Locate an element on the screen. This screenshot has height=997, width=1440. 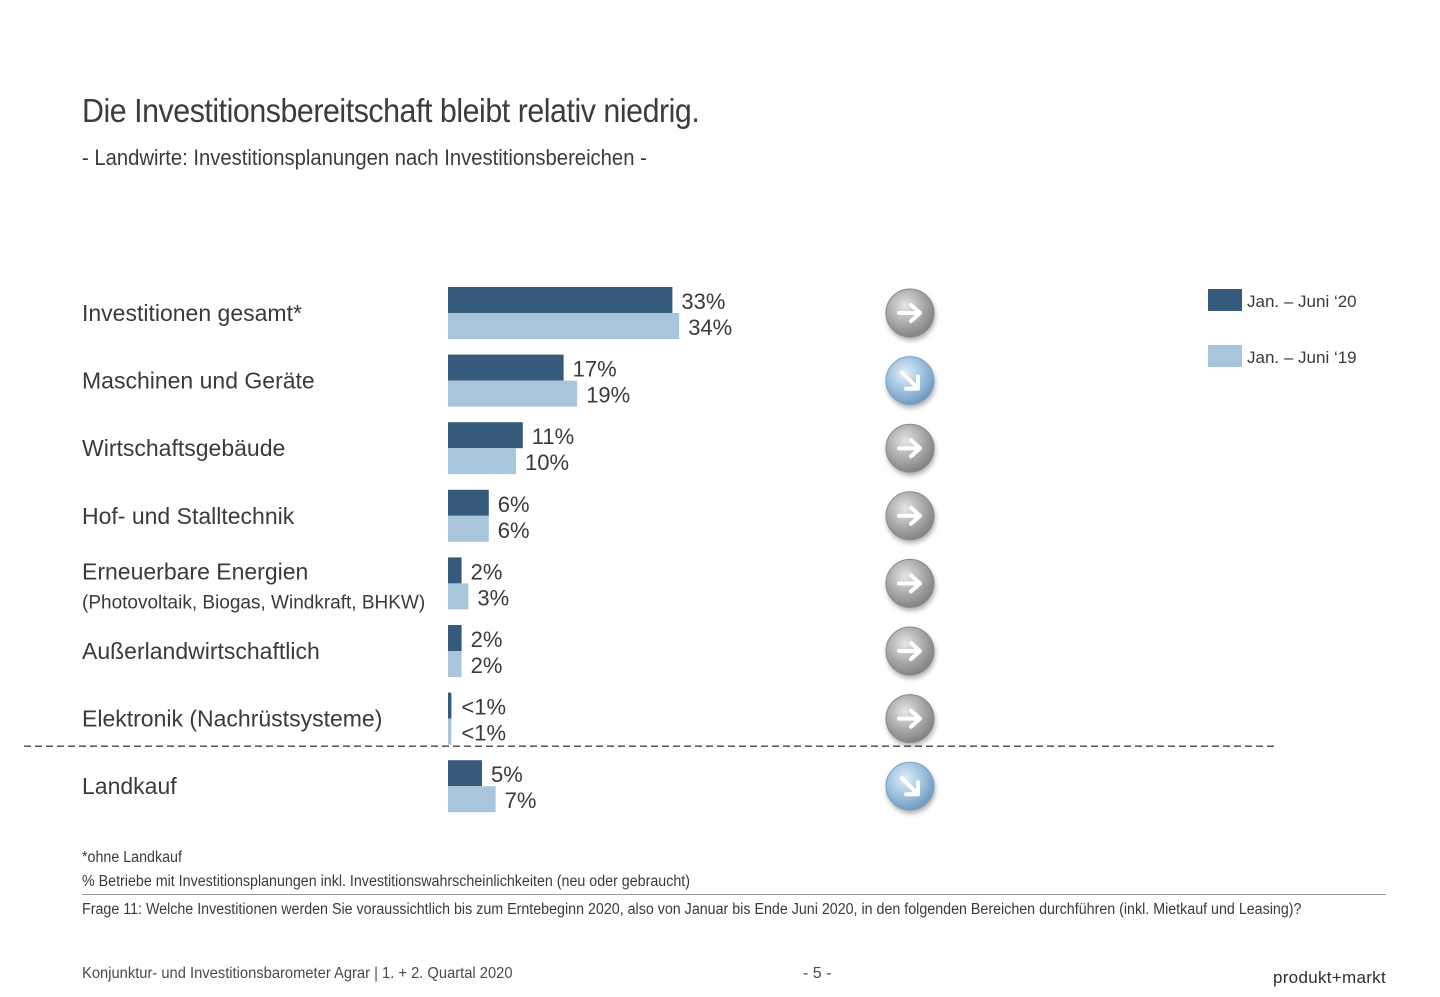
data-label-2019: 7% is located at coordinates (521, 800).